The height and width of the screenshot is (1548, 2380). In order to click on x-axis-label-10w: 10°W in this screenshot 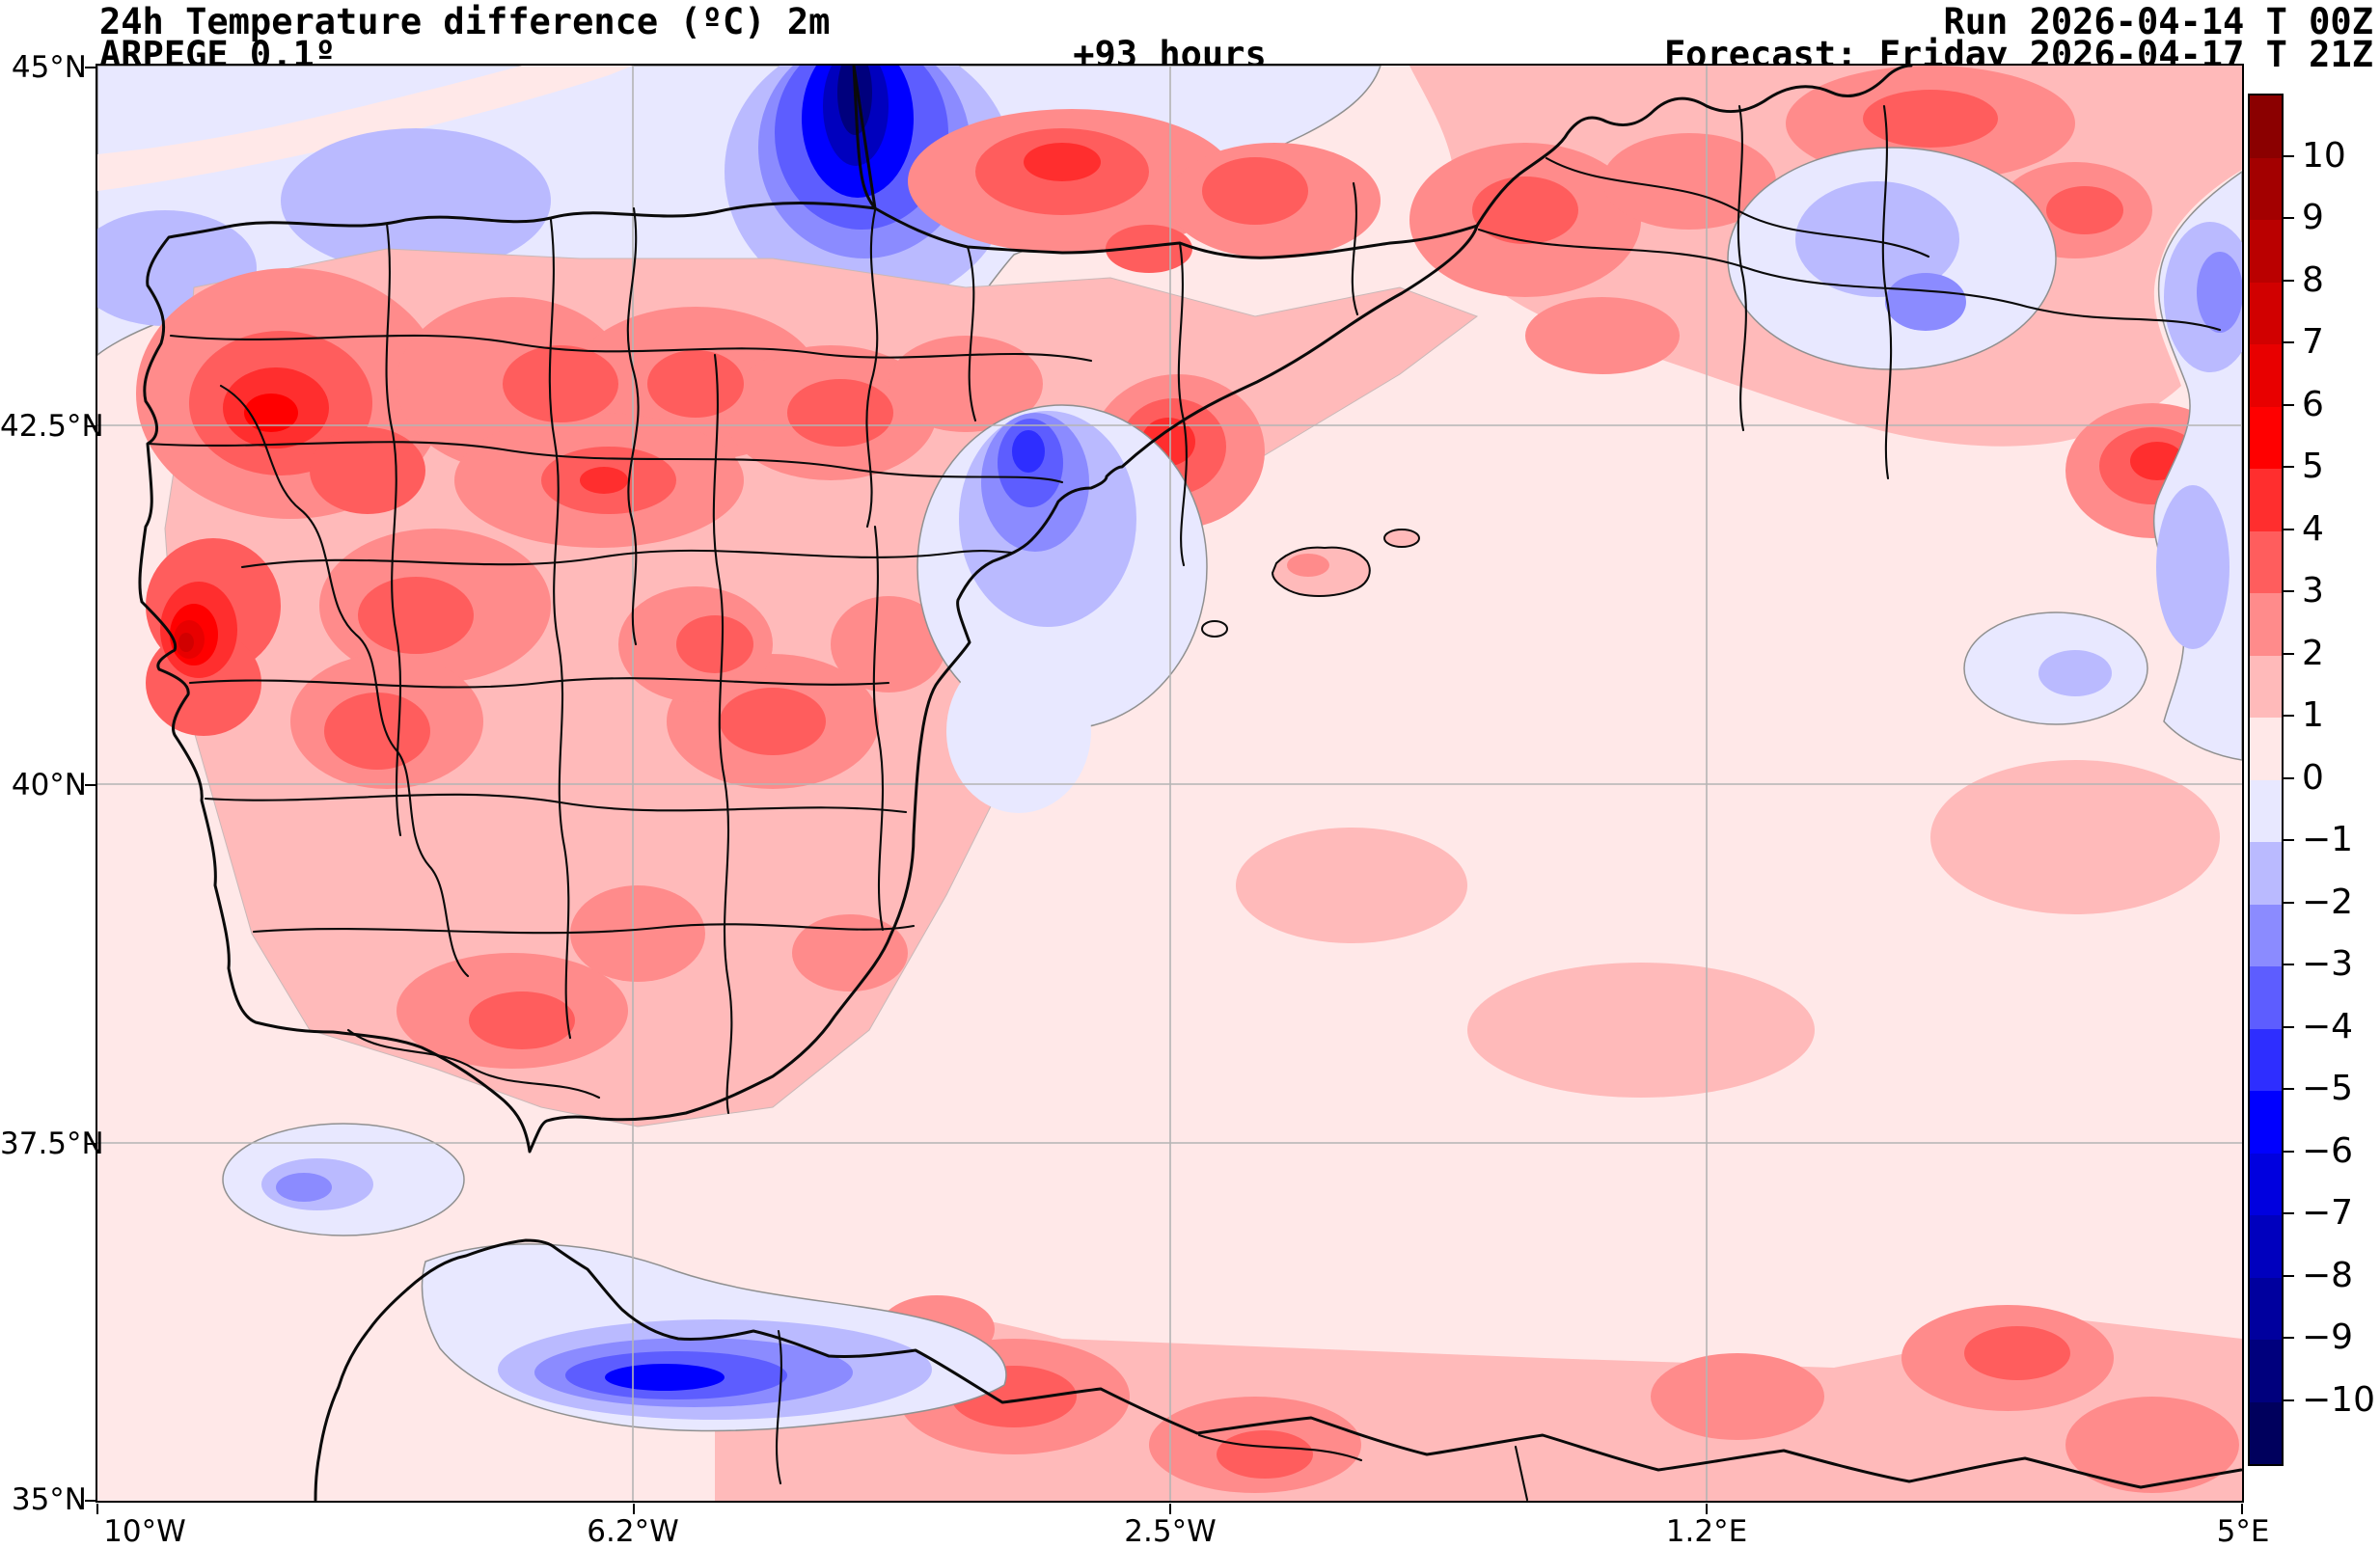, I will do `click(145, 1531)`.